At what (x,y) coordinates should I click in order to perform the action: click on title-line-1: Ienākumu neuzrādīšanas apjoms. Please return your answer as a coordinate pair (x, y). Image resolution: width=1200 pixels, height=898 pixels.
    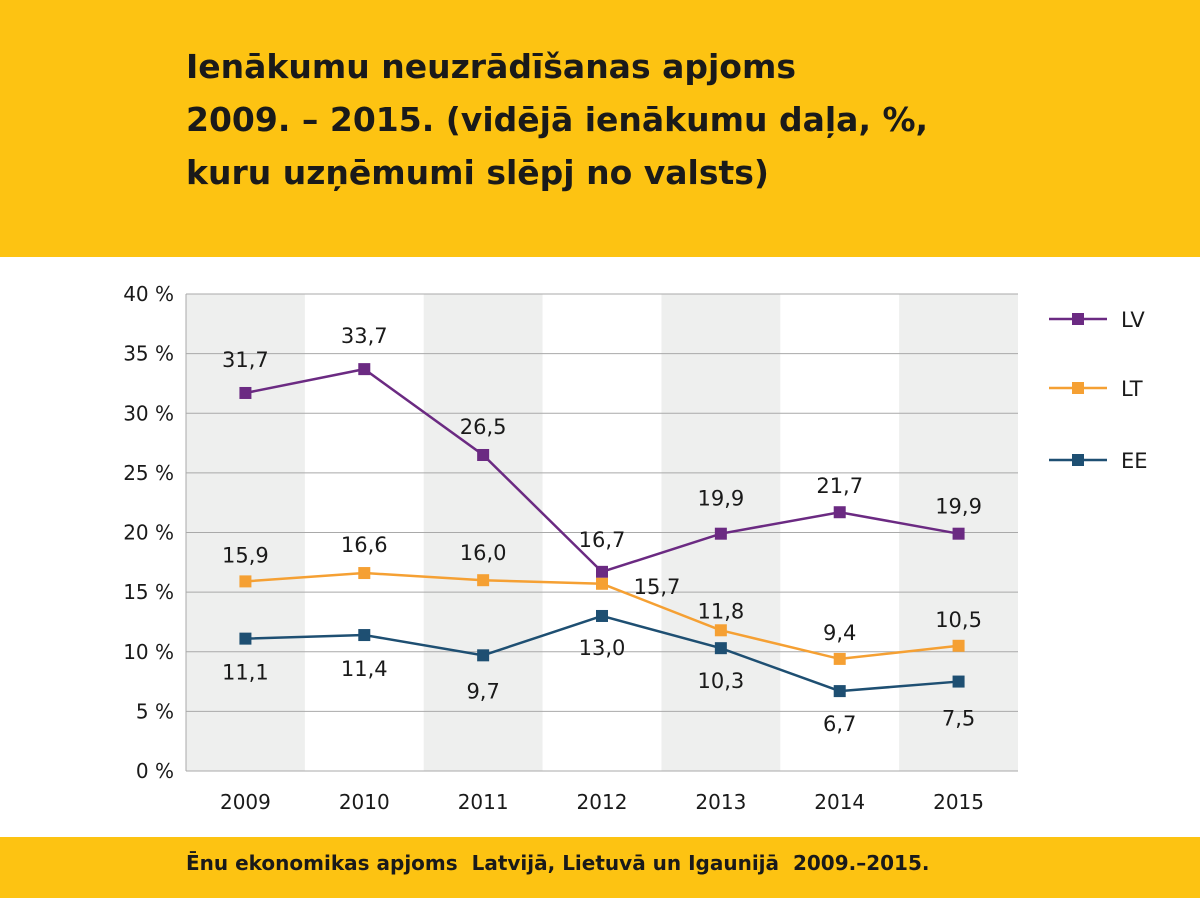
    Looking at the image, I should click on (491, 66).